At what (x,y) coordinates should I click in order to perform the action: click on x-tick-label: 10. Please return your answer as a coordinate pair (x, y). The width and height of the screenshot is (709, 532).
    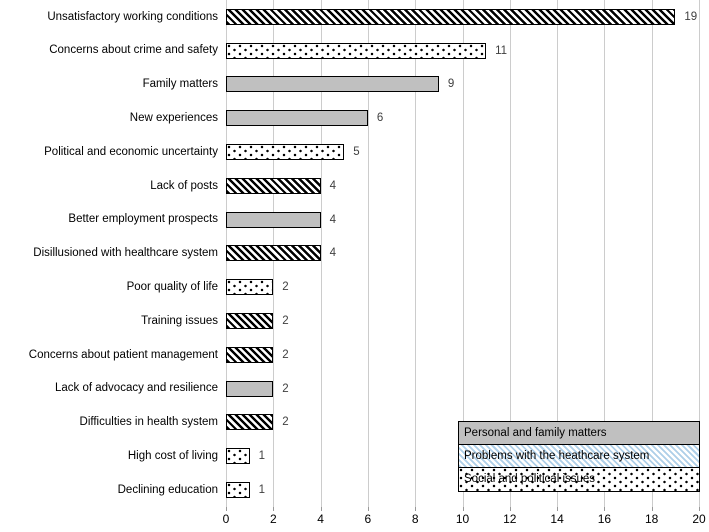
    Looking at the image, I should click on (462, 519).